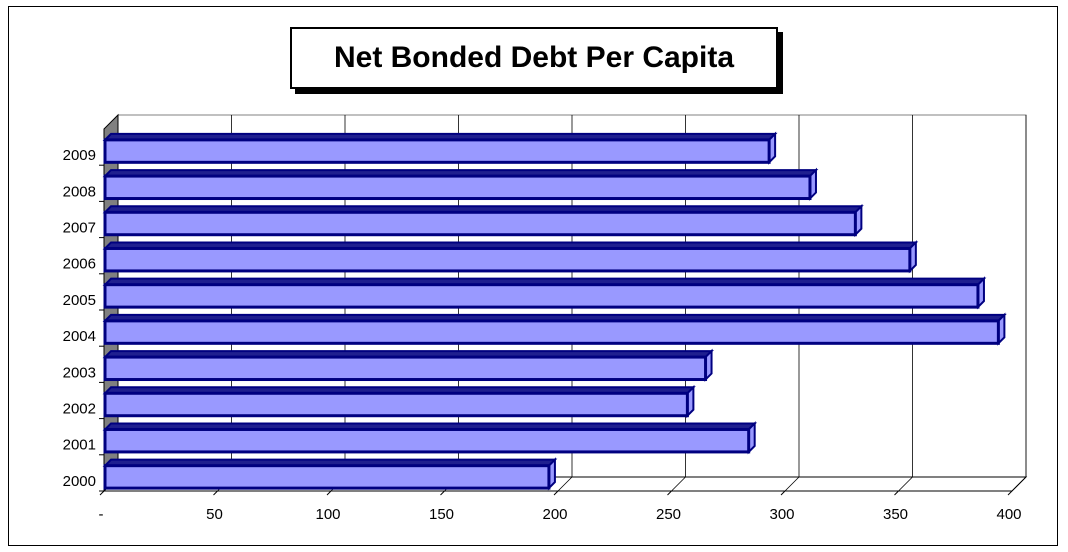 Image resolution: width=1068 pixels, height=552 pixels. Describe the element at coordinates (441, 514) in the screenshot. I see `x-tick-label: 150` at that location.